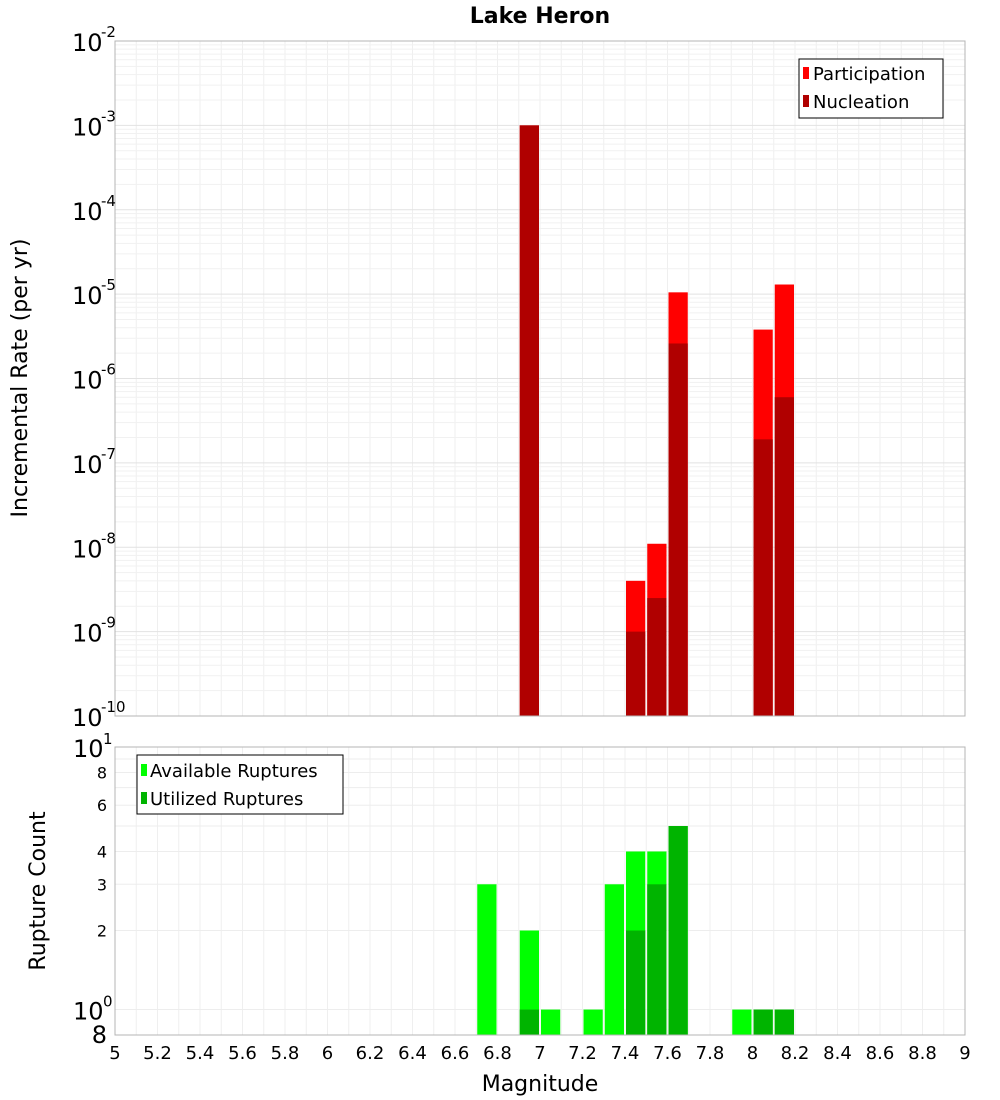 The height and width of the screenshot is (1100, 1000). What do you see at coordinates (625, 1053) in the screenshot?
I see `x-tick-label: 7.4` at bounding box center [625, 1053].